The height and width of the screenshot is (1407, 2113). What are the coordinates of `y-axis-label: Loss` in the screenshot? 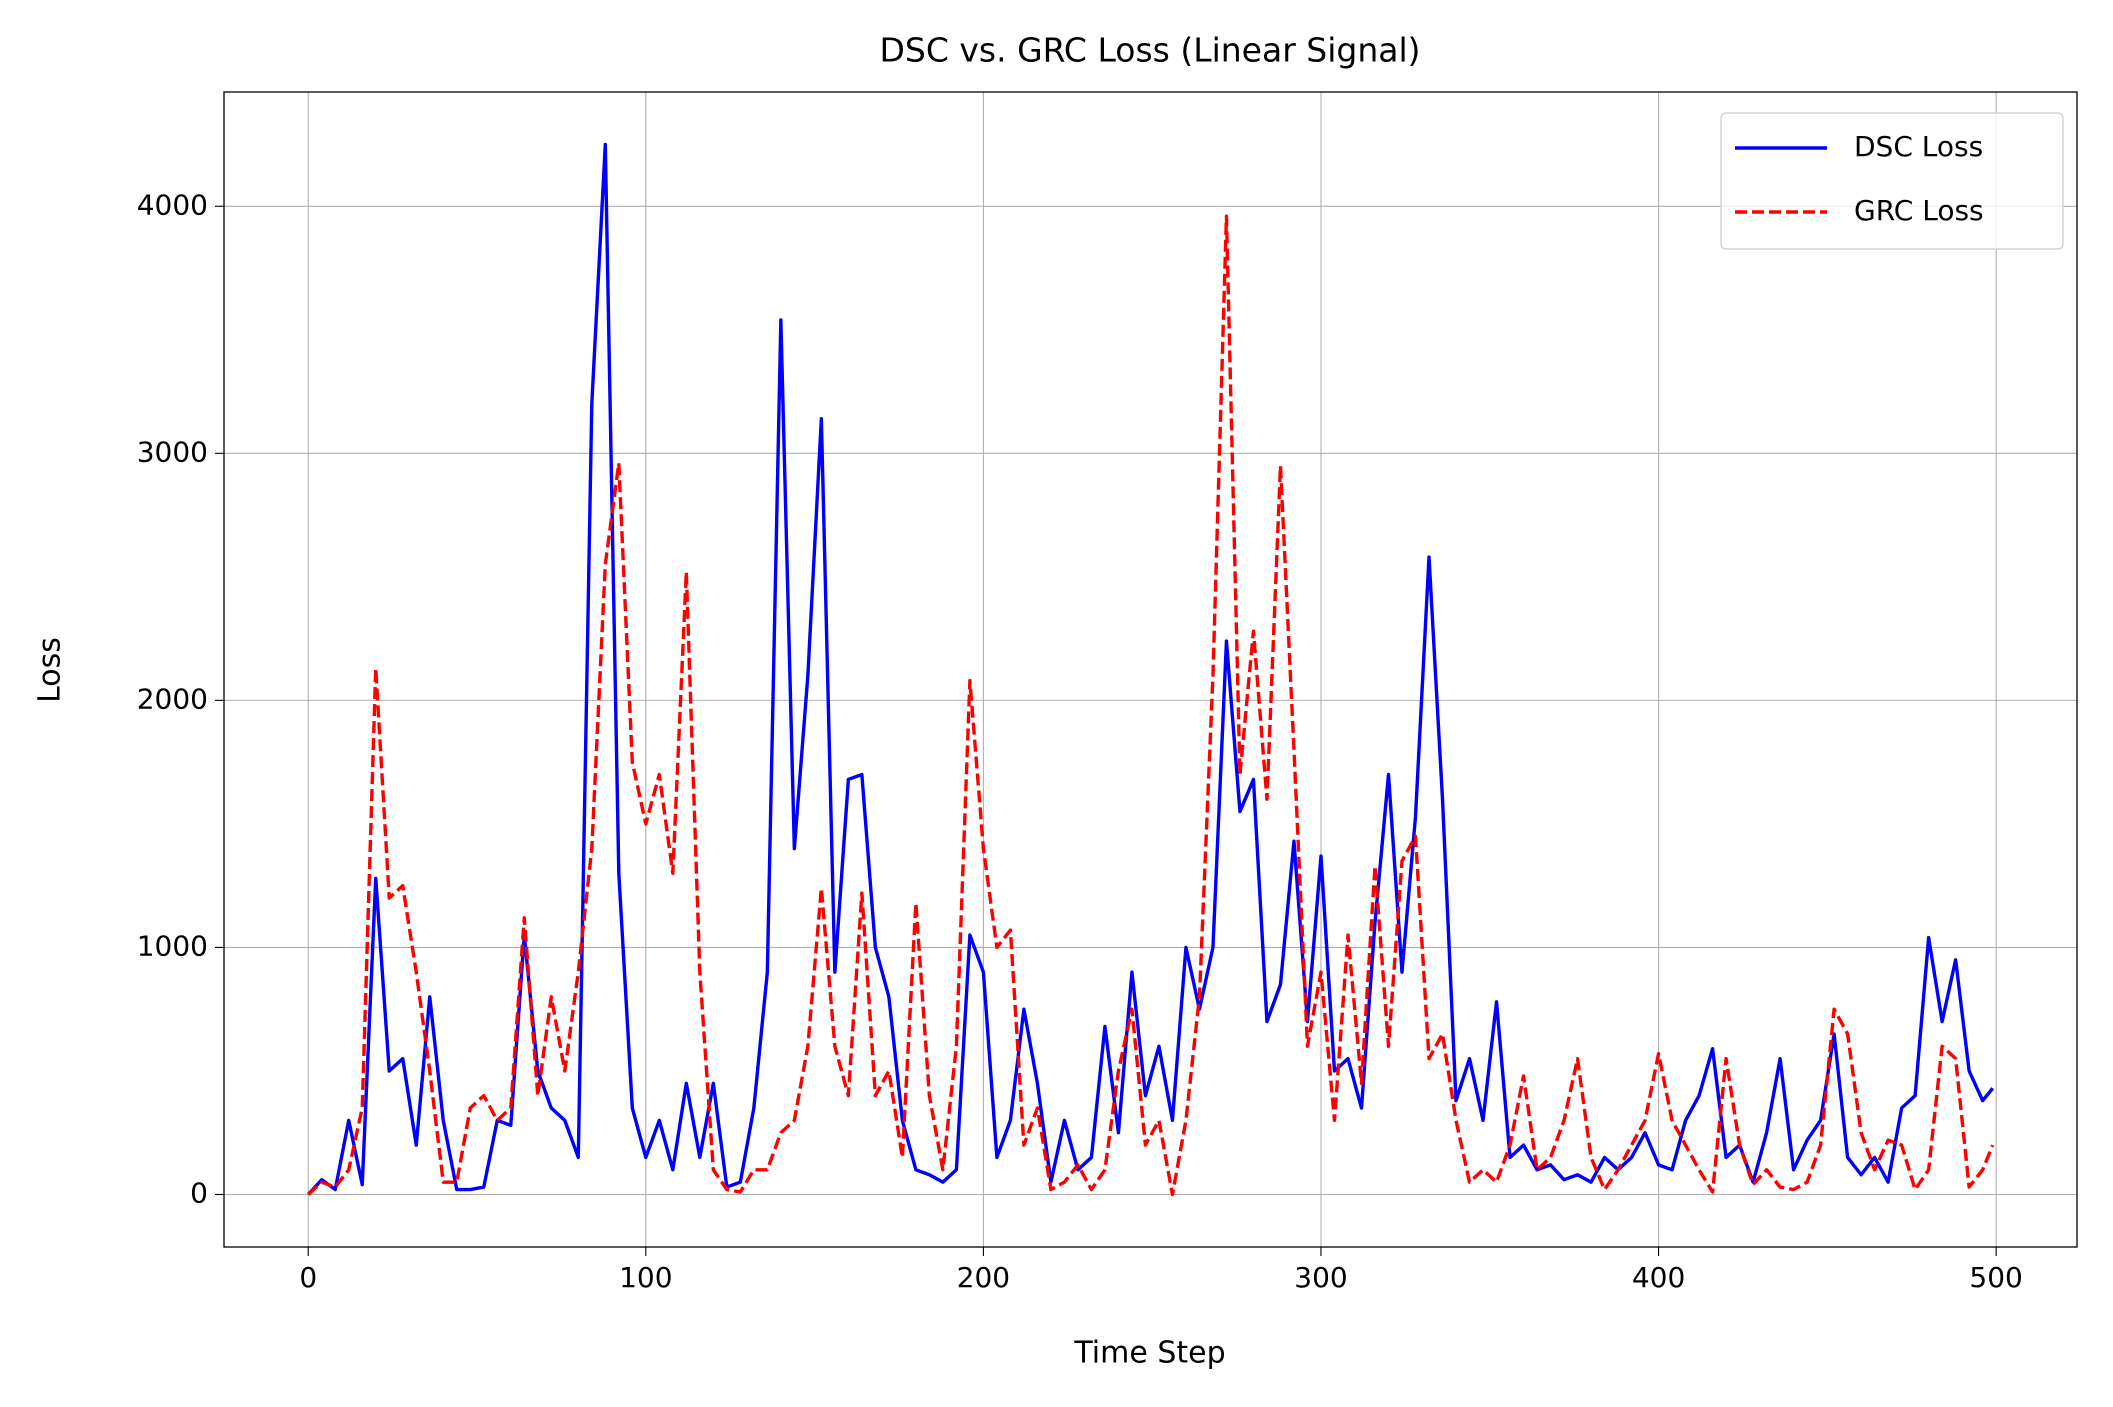 It's located at (50, 670).